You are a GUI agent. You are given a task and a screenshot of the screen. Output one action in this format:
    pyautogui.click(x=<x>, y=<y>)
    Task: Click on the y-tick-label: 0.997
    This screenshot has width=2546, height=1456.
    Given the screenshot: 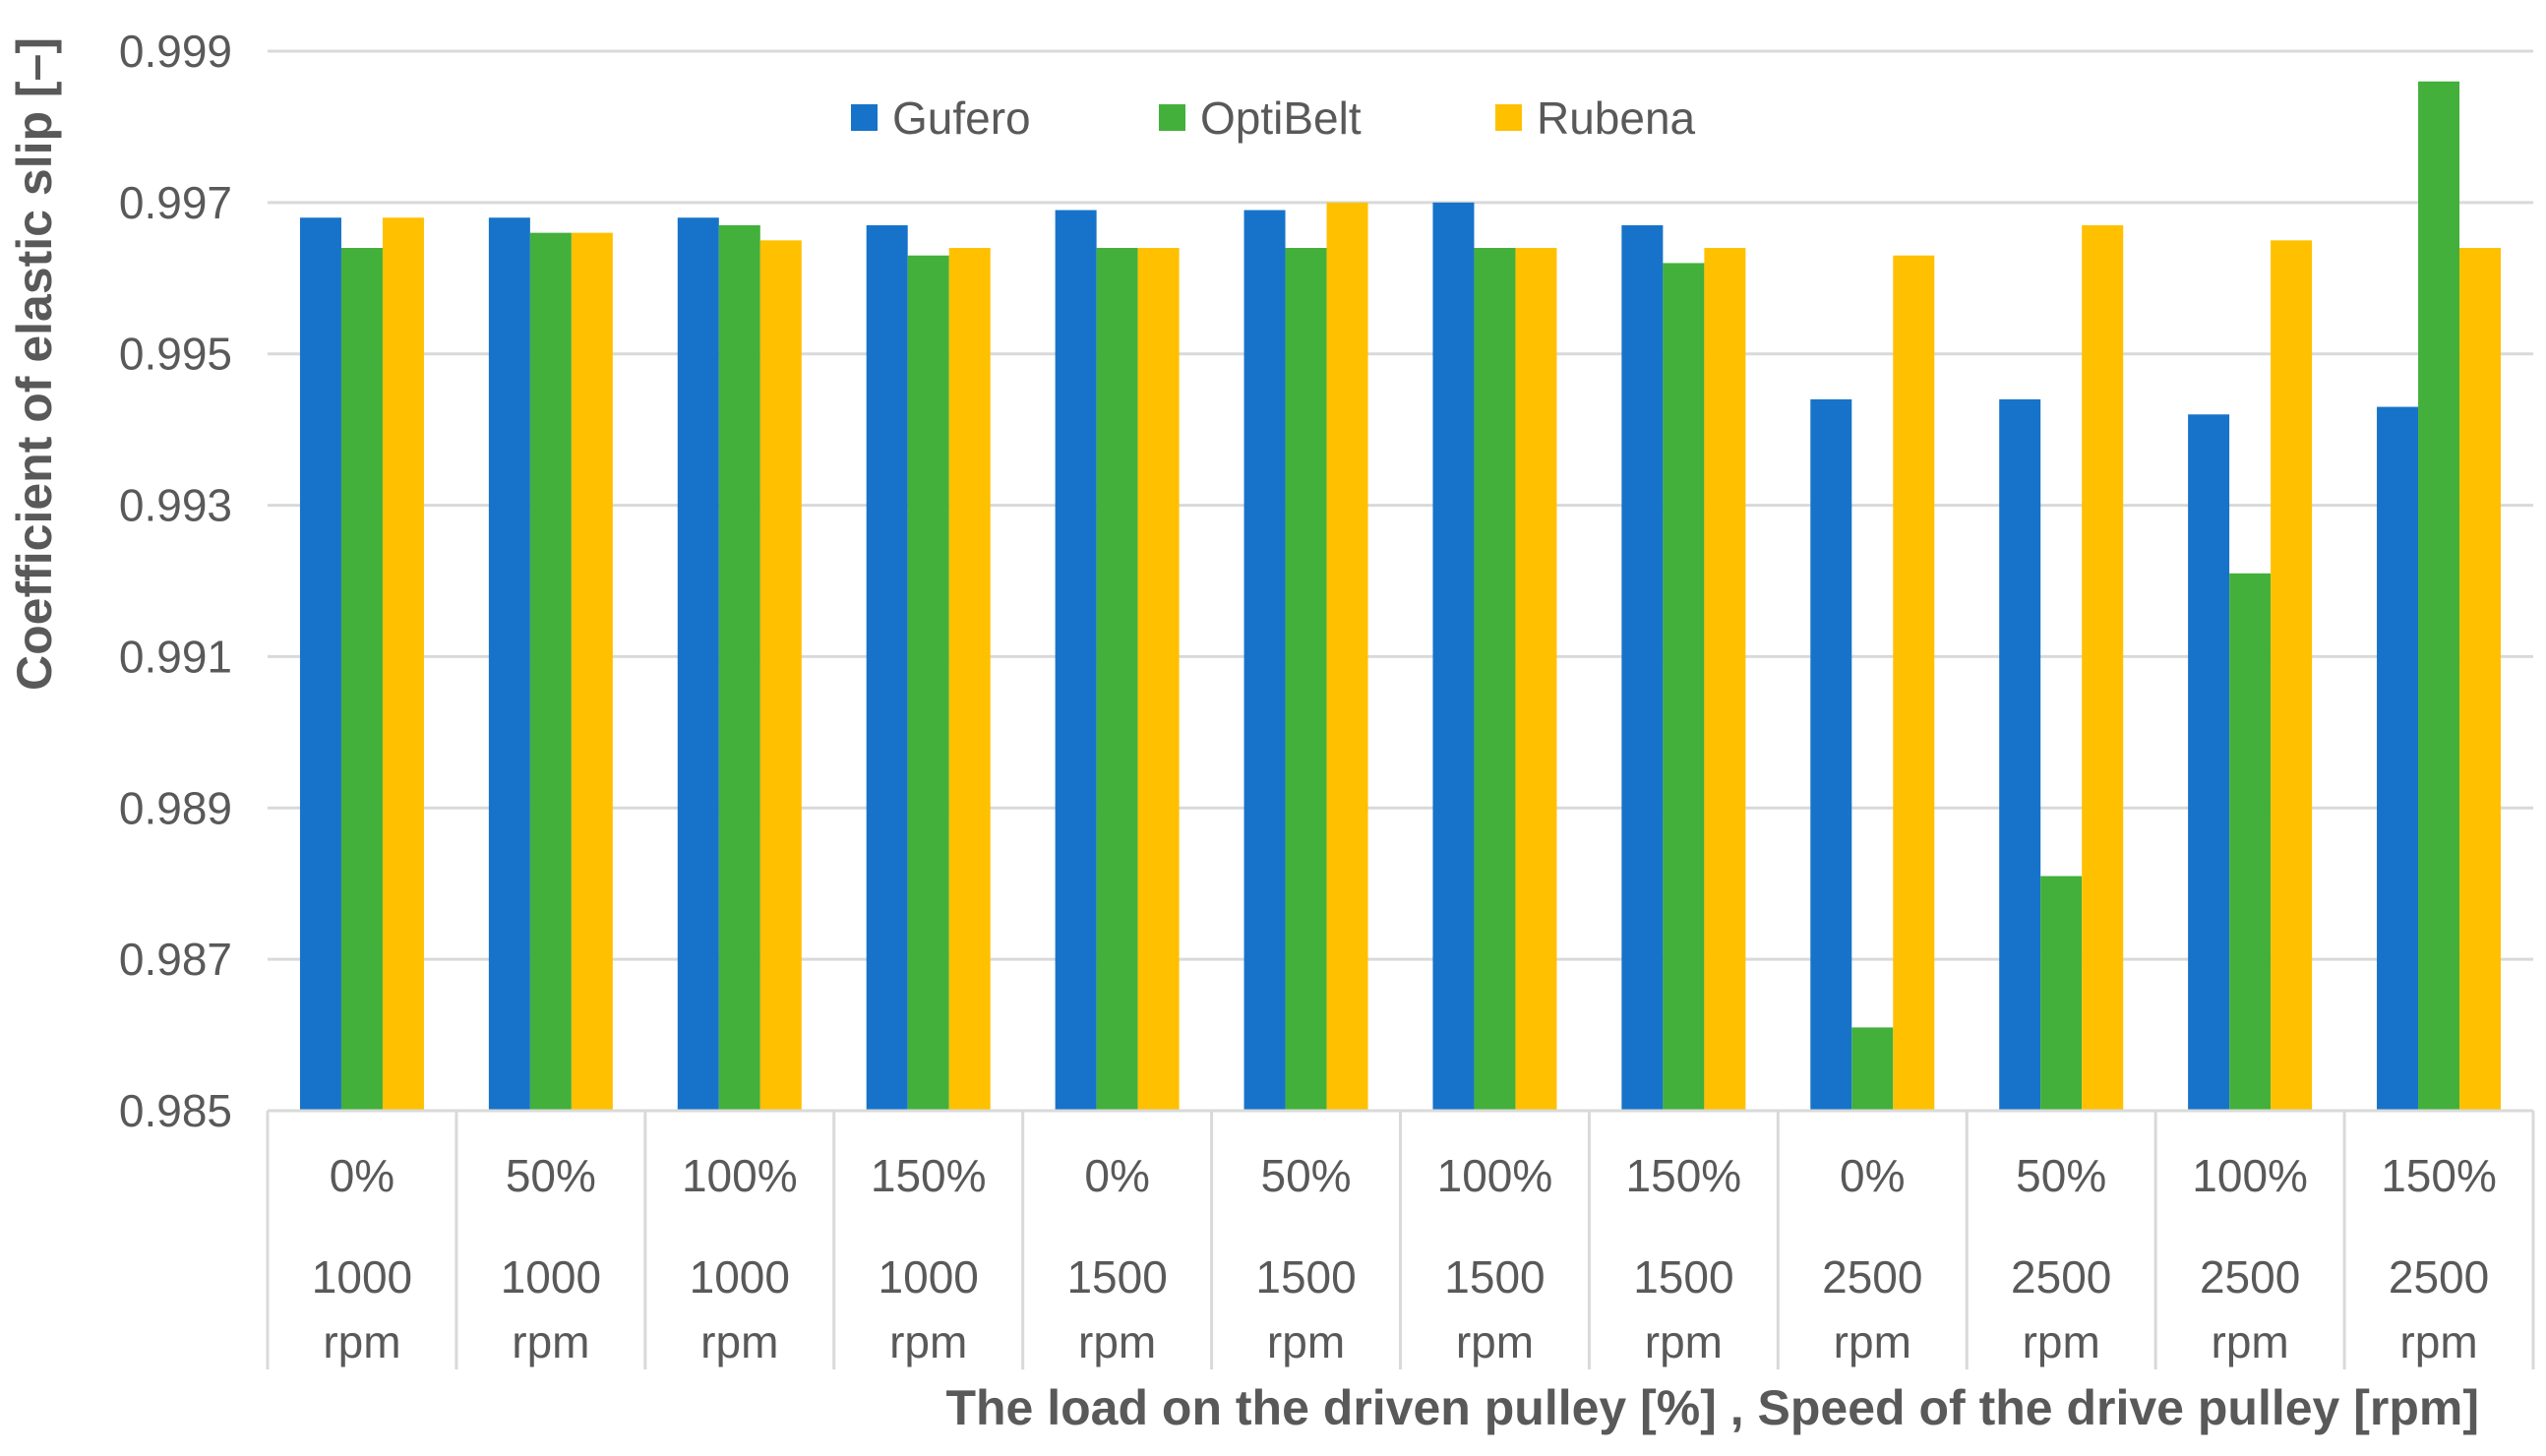 What is the action you would take?
    pyautogui.click(x=176, y=202)
    